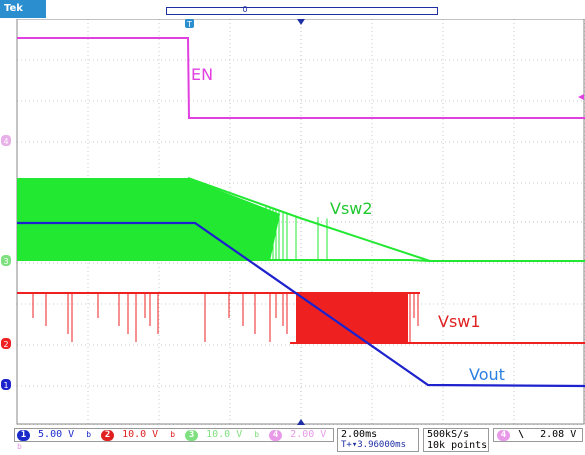 The height and width of the screenshot is (455, 585). What do you see at coordinates (351, 208) in the screenshot?
I see `vsw2-label: Vsw2` at bounding box center [351, 208].